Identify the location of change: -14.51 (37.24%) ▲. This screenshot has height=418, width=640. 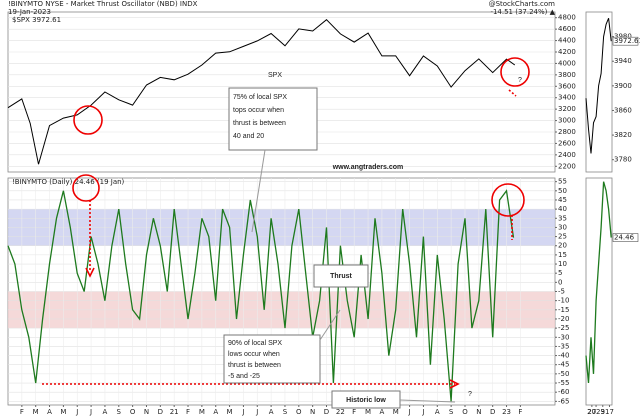
(522, 12).